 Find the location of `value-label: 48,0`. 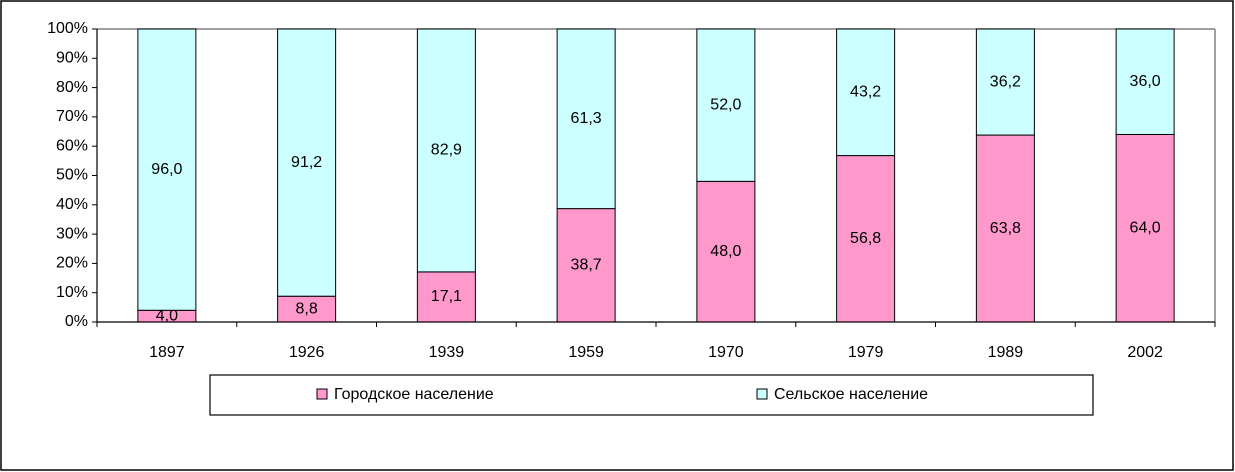

value-label: 48,0 is located at coordinates (725, 251).